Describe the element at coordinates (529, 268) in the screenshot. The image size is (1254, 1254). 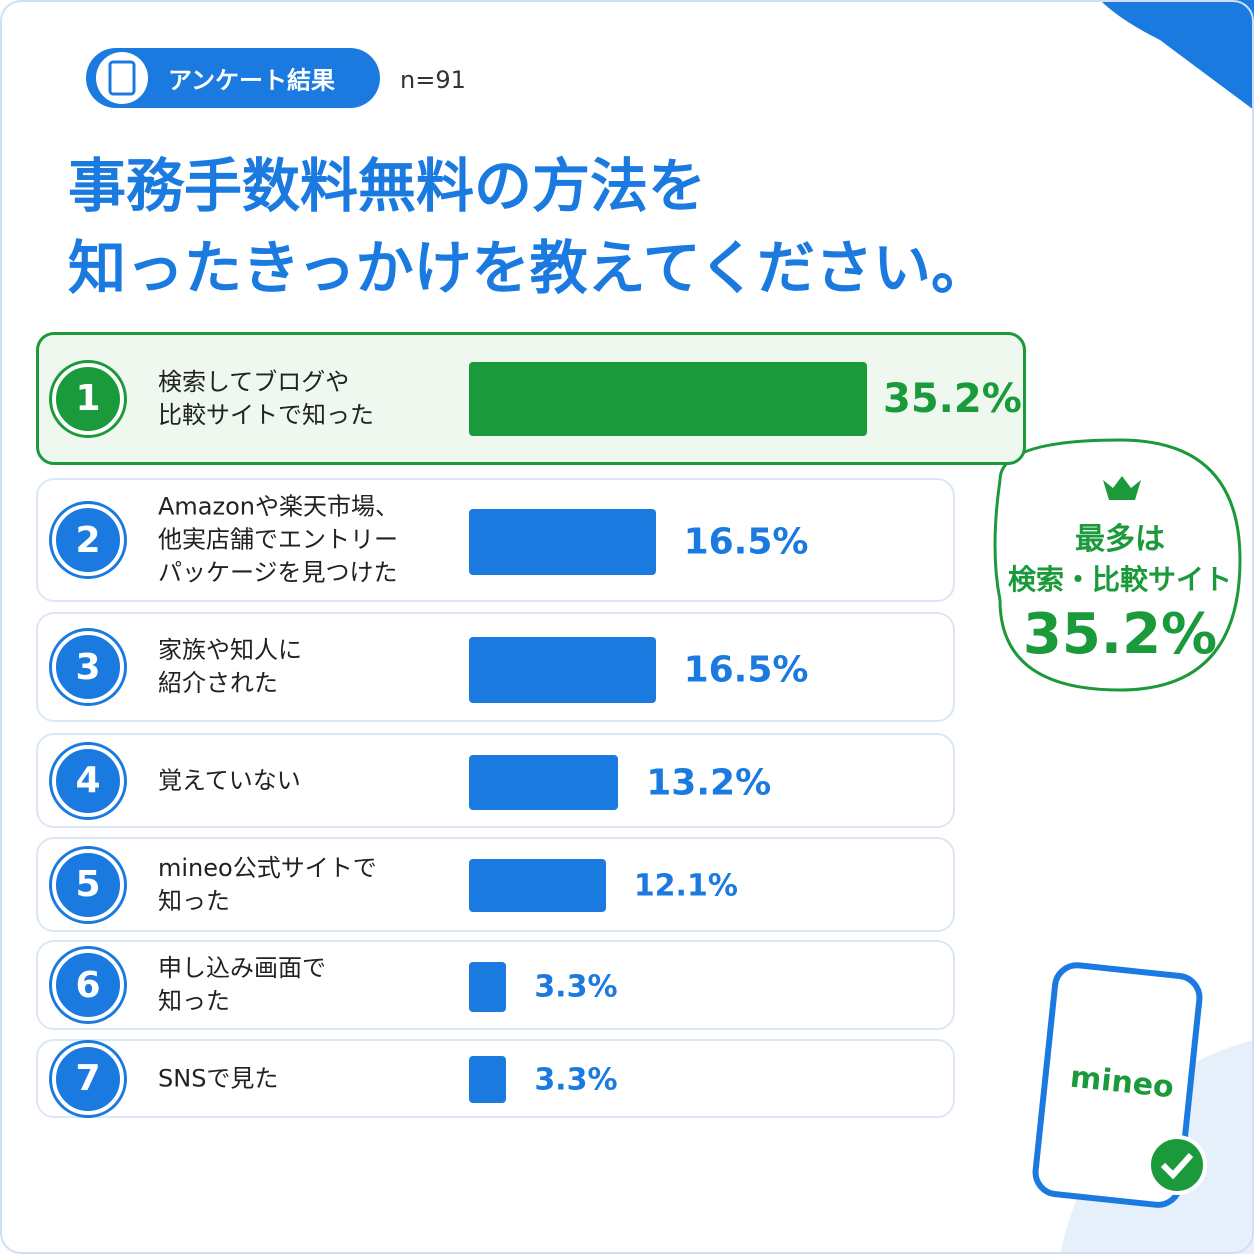
I see `title-line: 知ったきっかけを教えてください。` at that location.